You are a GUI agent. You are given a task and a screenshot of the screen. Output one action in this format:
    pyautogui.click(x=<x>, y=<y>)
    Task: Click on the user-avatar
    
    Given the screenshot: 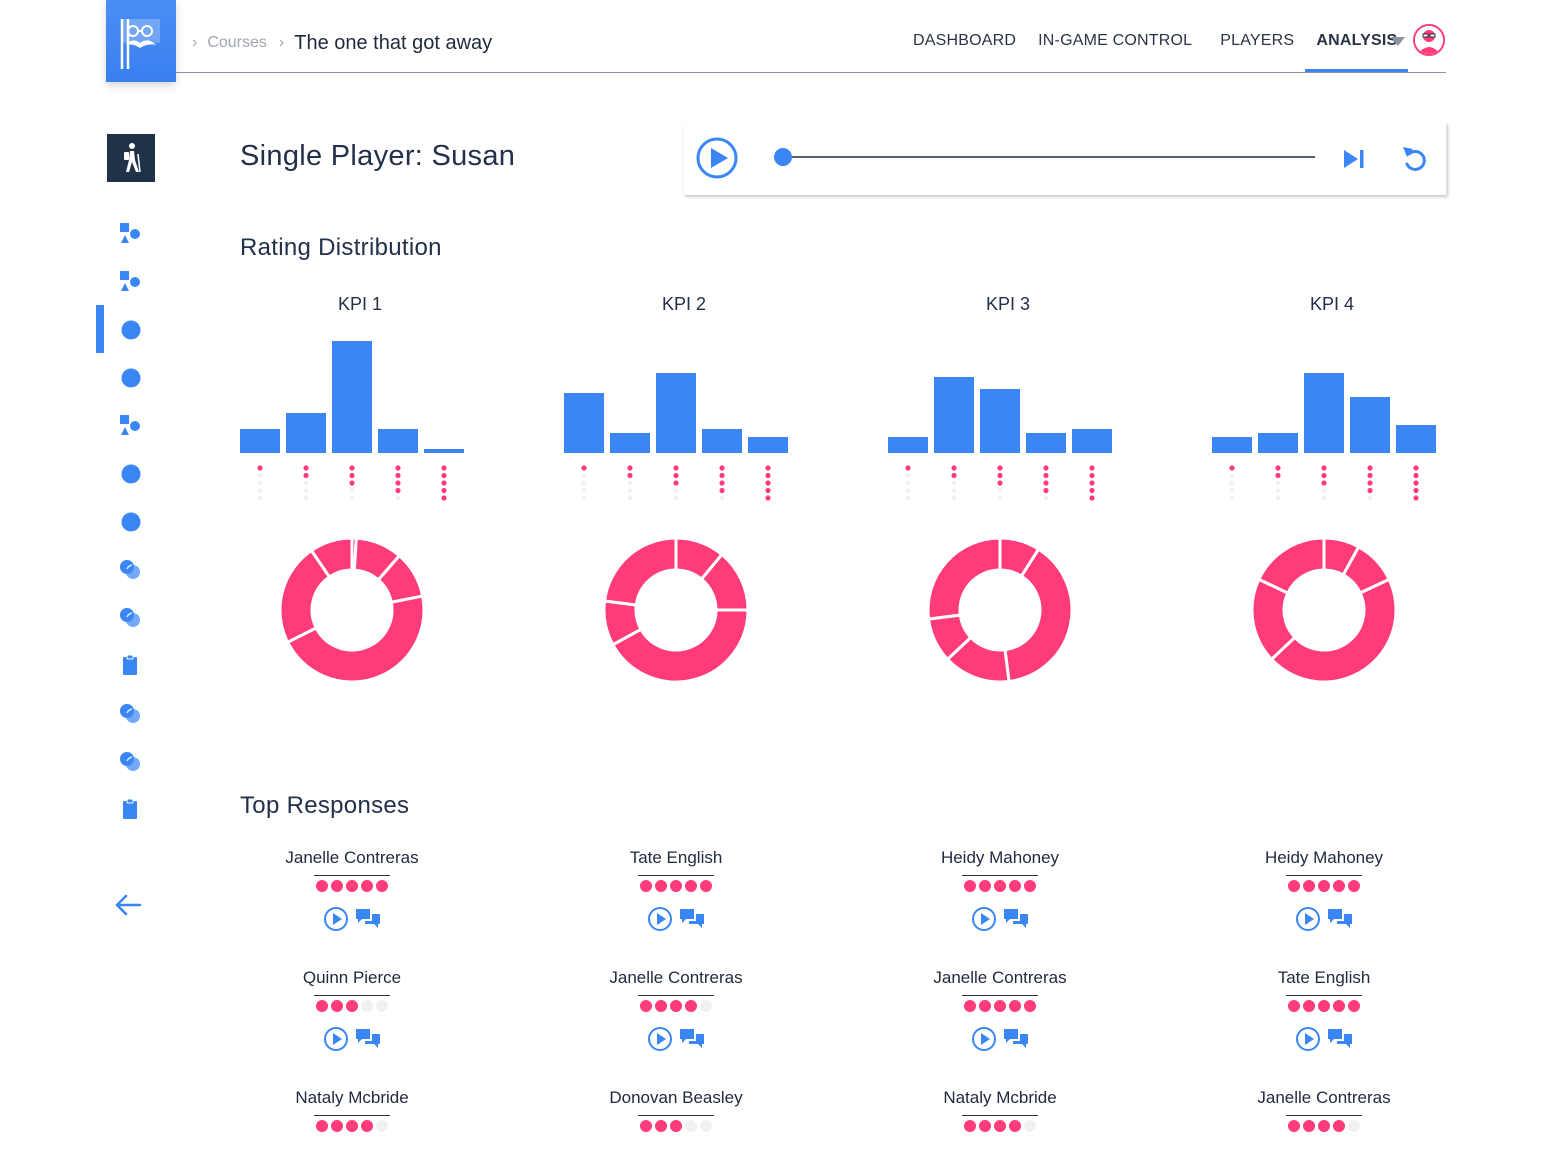 What is the action you would take?
    pyautogui.click(x=1429, y=40)
    